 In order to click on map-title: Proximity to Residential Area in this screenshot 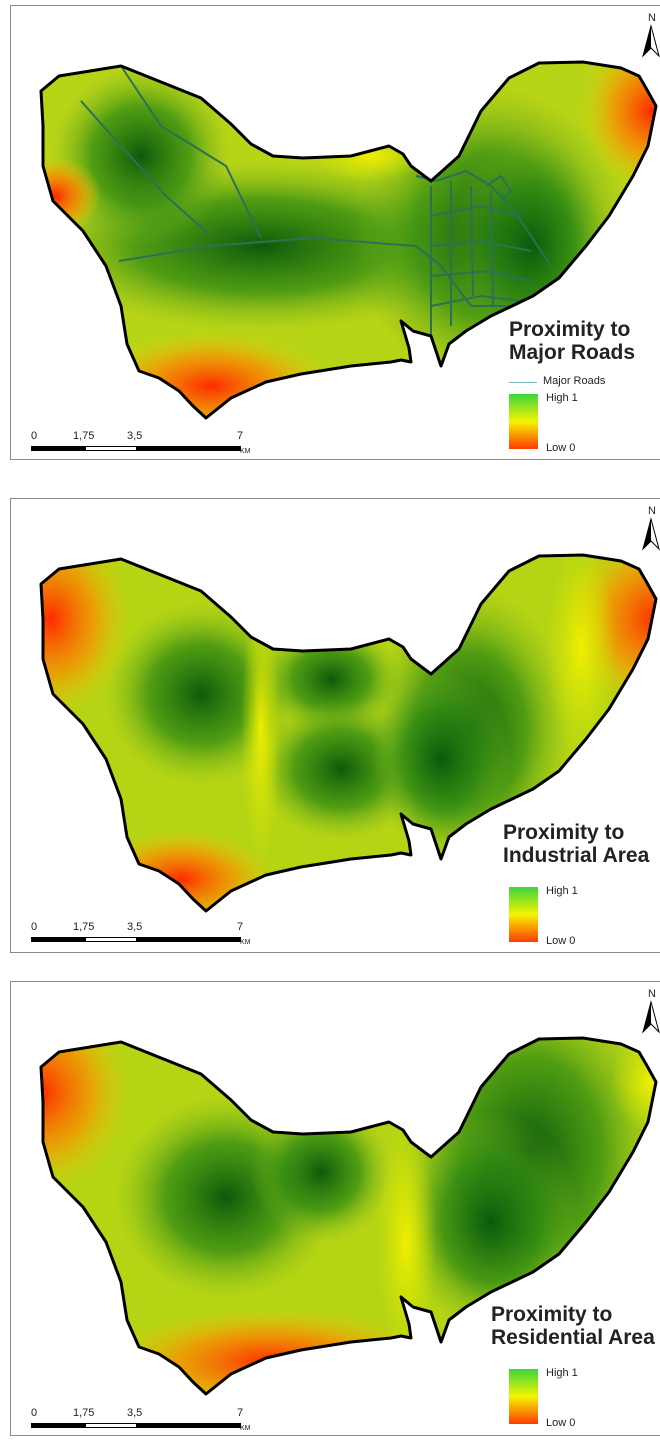, I will do `click(573, 1326)`.